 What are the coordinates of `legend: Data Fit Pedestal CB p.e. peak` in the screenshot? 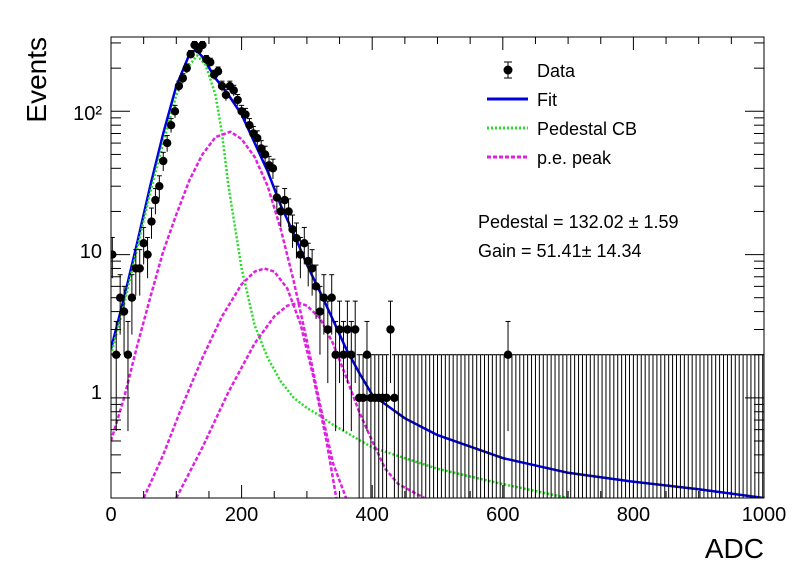 It's located at (562, 114).